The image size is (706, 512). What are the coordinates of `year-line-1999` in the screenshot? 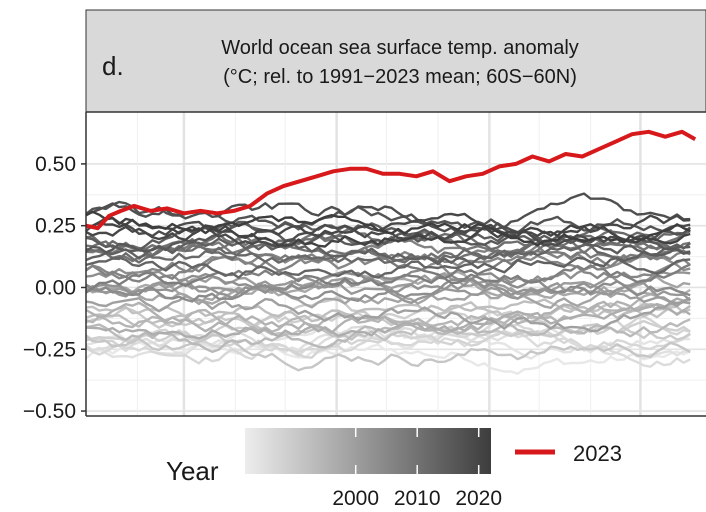 It's located at (388, 314).